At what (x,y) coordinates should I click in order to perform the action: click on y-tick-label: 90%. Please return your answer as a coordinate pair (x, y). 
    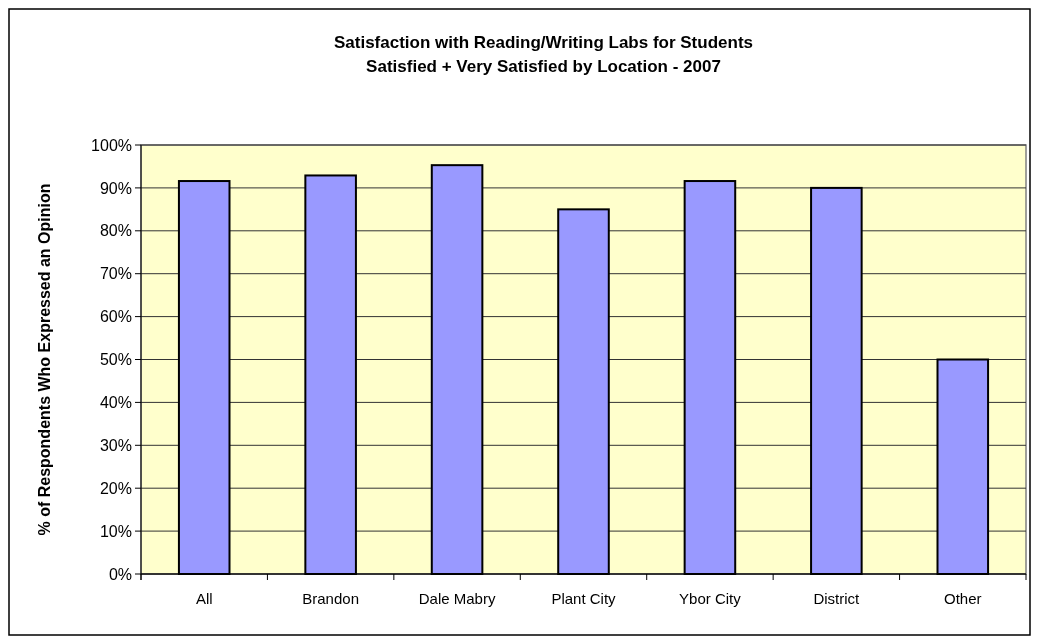
    Looking at the image, I should click on (115, 188).